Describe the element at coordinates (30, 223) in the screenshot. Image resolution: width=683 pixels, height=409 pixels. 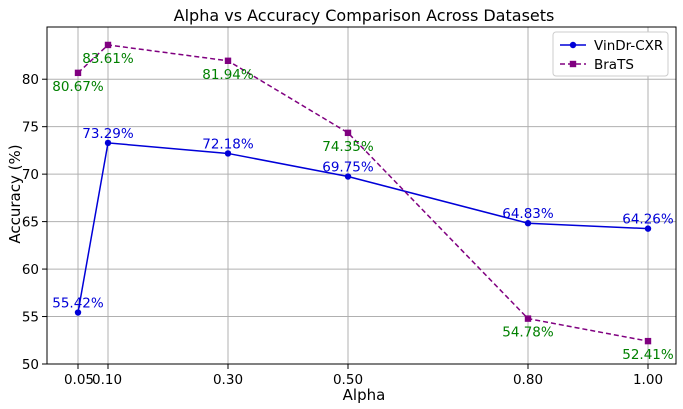
I see `y-tick-label: 65` at that location.